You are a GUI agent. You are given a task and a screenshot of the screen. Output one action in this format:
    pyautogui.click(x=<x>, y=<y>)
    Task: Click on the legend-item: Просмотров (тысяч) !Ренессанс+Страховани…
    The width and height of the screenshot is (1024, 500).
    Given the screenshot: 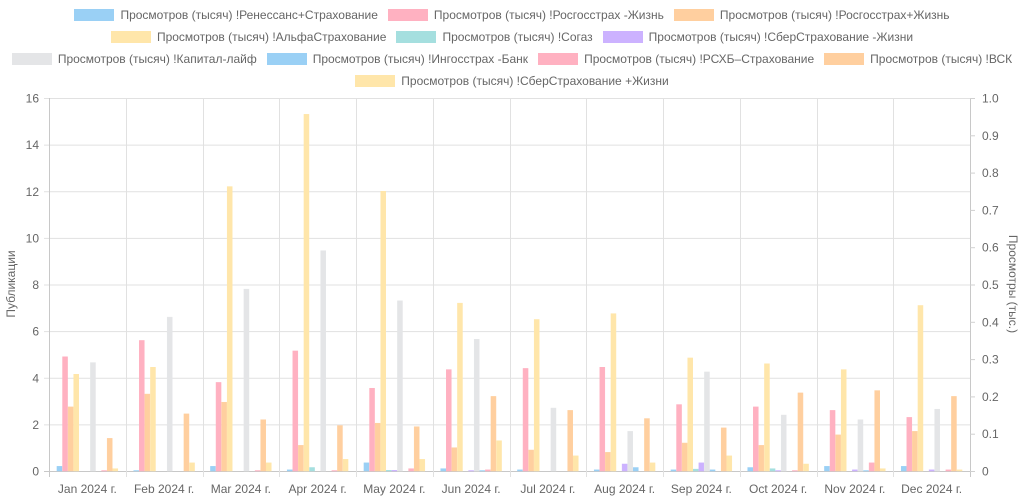 What is the action you would take?
    pyautogui.click(x=226, y=15)
    